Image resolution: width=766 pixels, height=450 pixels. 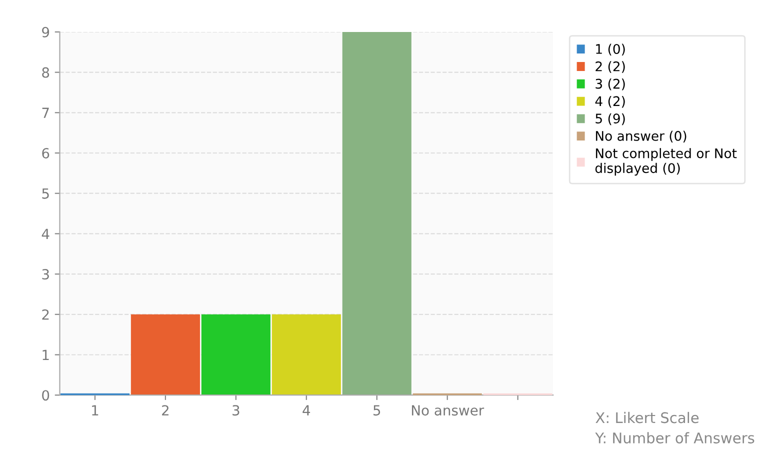 I want to click on y-tick-label: 7, so click(x=45, y=113).